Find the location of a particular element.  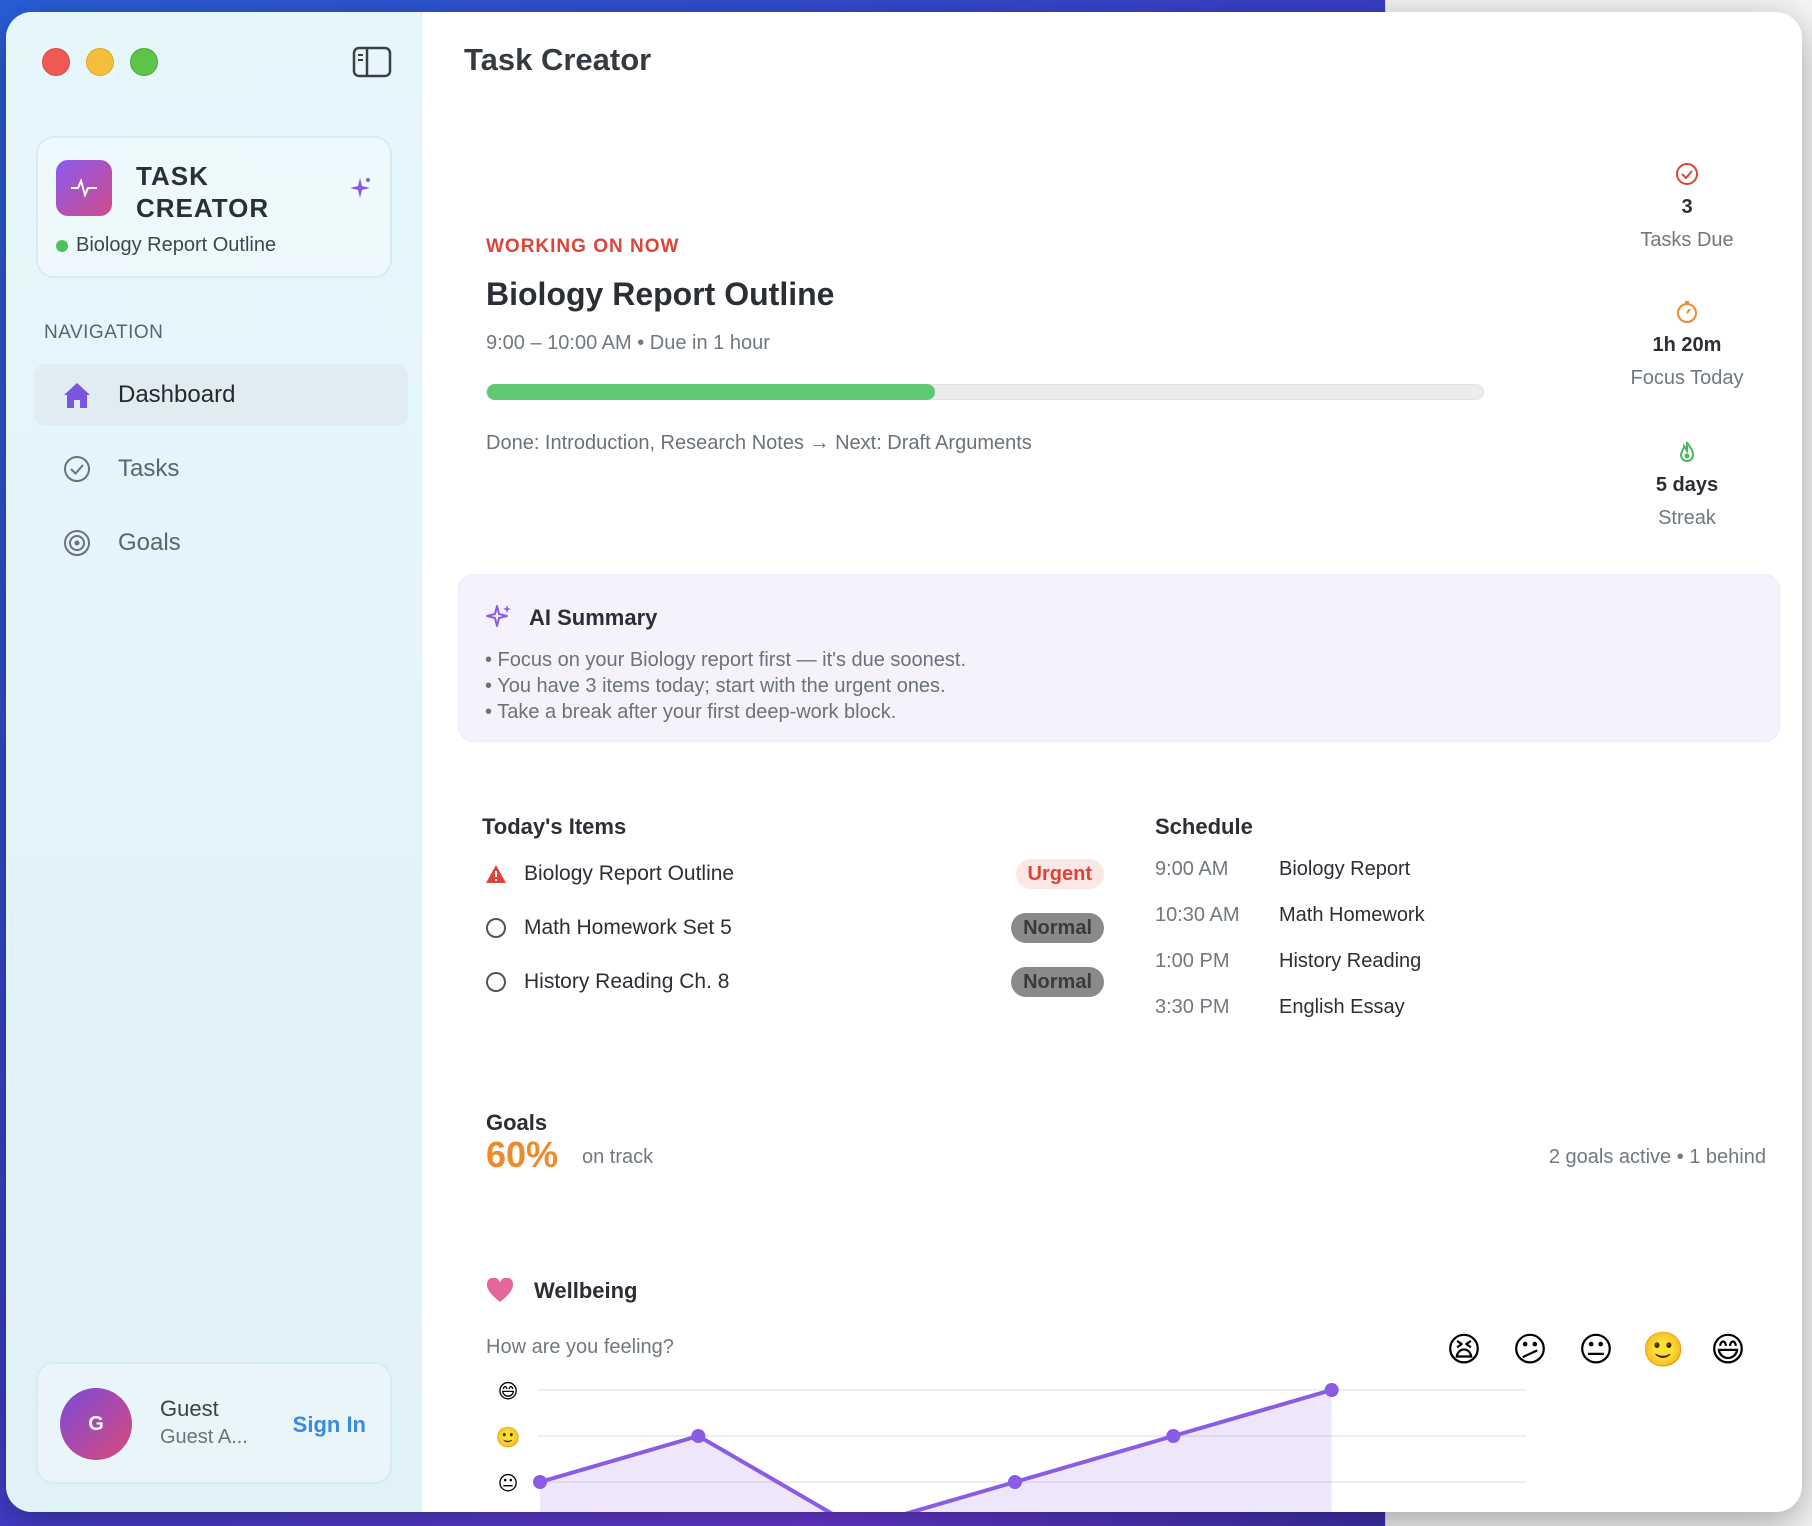

chart-y-tick-label: 😐 is located at coordinates (508, 1484).